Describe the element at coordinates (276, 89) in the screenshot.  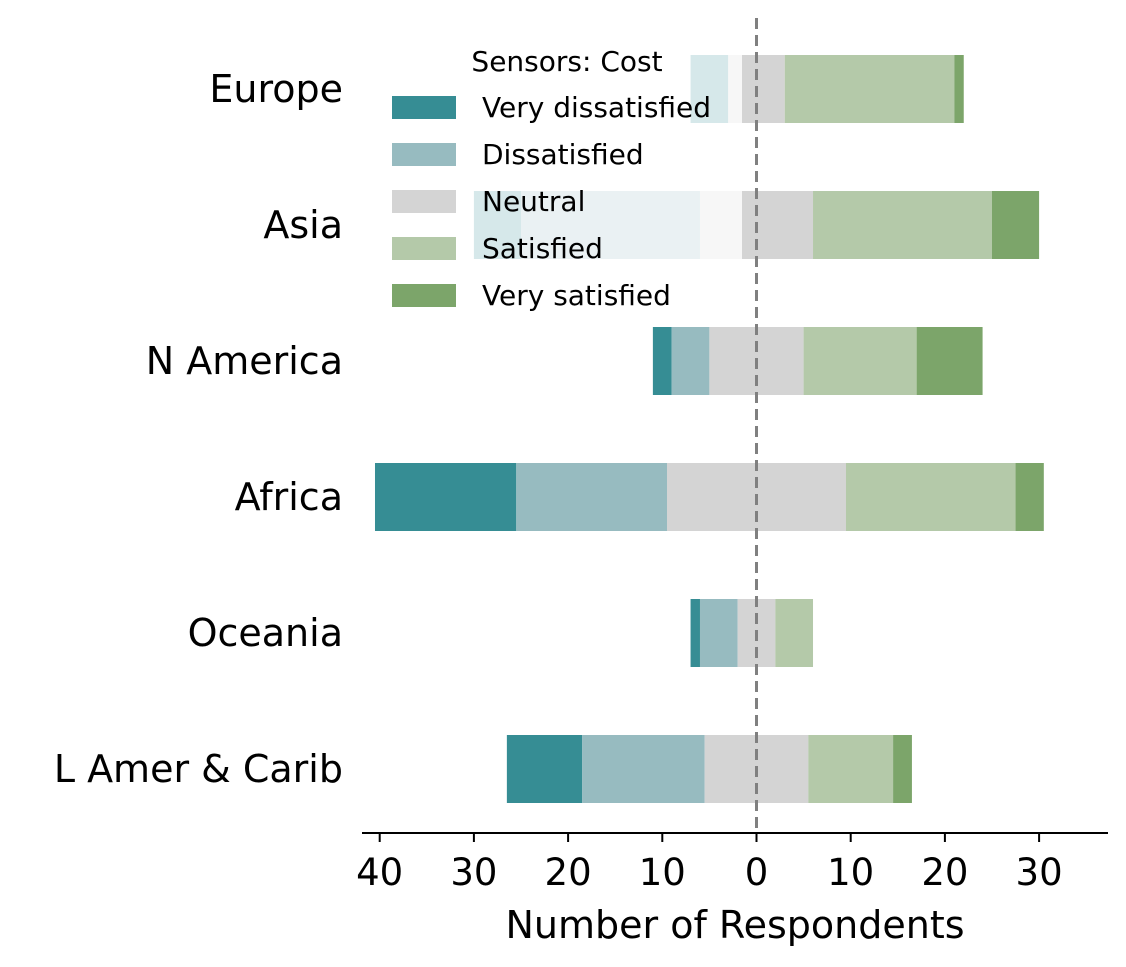
I see `category-label-europe: Europe` at that location.